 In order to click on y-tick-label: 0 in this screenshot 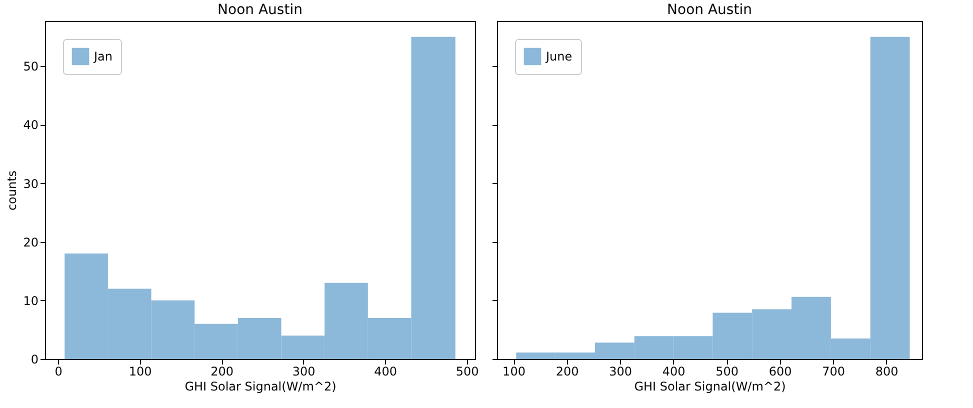, I will do `click(34, 359)`.